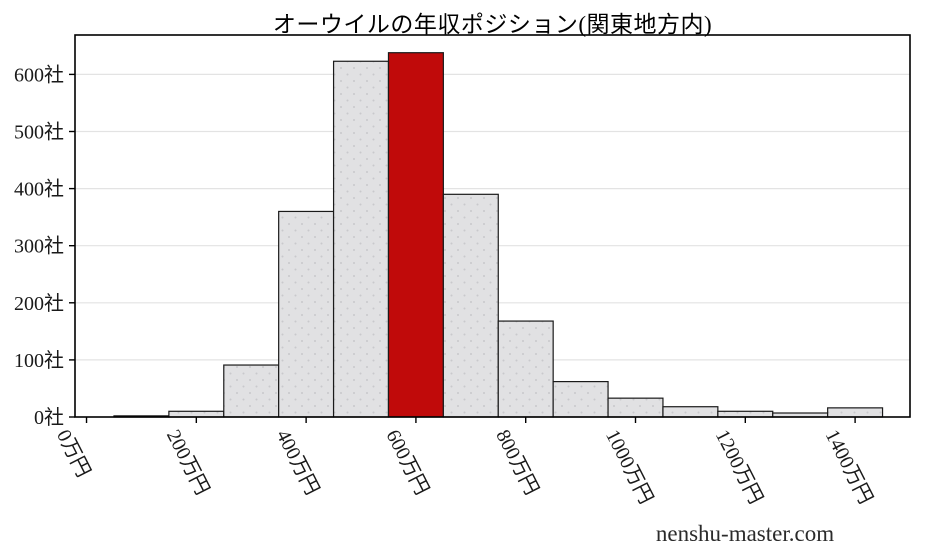  What do you see at coordinates (73, 453) in the screenshot?
I see `x-tick-label: 0万円` at bounding box center [73, 453].